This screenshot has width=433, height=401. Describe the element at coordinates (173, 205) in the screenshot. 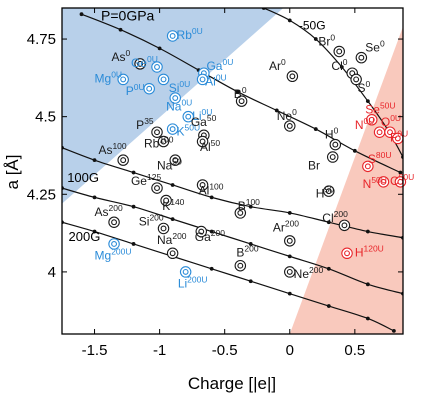

I see `point-label-27: K140` at that location.